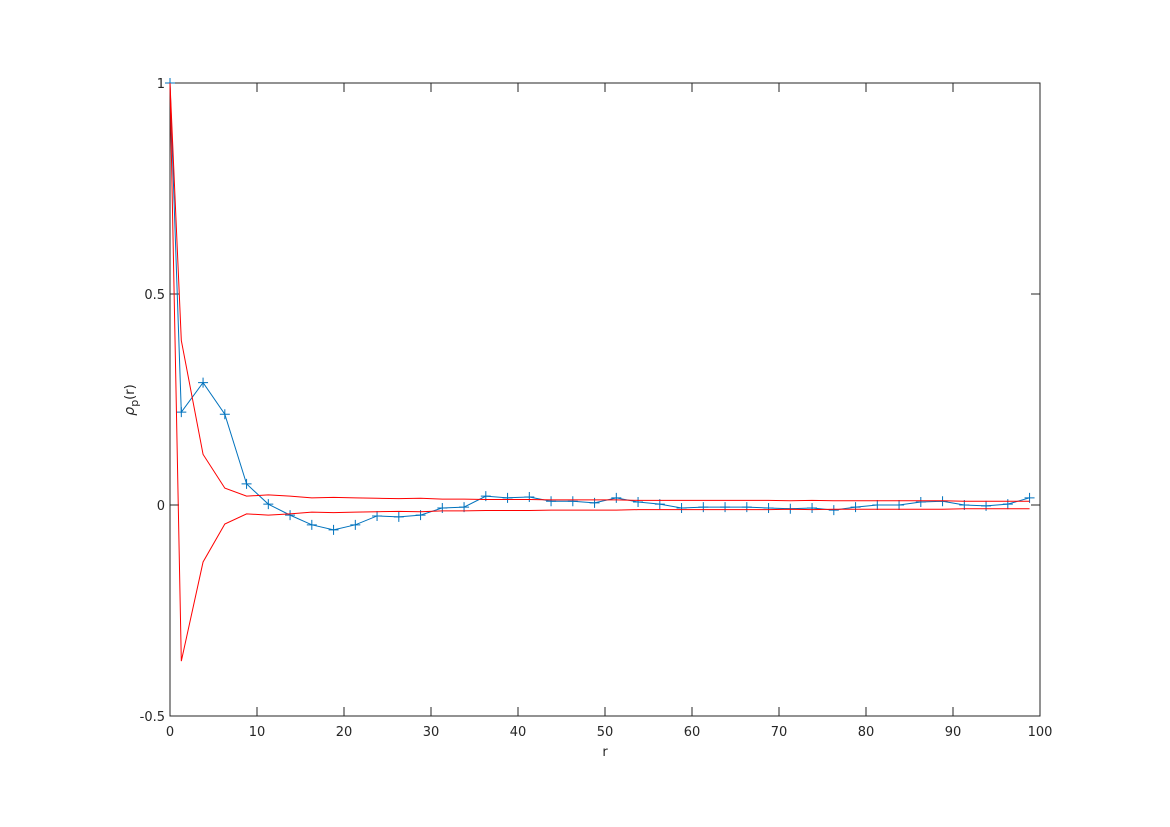 The image size is (1170, 827). Describe the element at coordinates (605, 732) in the screenshot. I see `x-tick-label: 50` at that location.